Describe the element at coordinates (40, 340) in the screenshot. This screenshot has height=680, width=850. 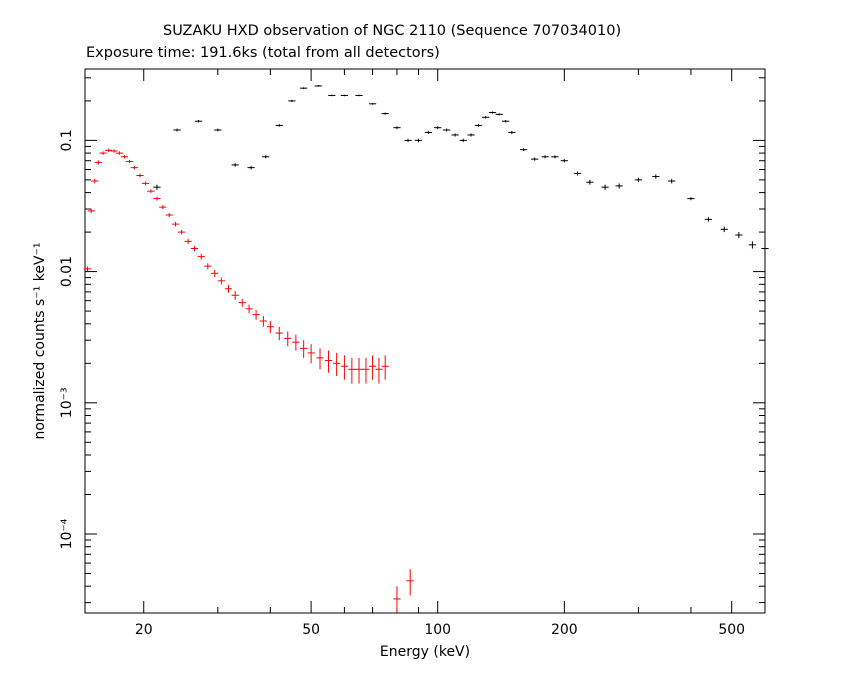
I see `y-axis-label: normalized counts s⁻¹ keV⁻¹` at that location.